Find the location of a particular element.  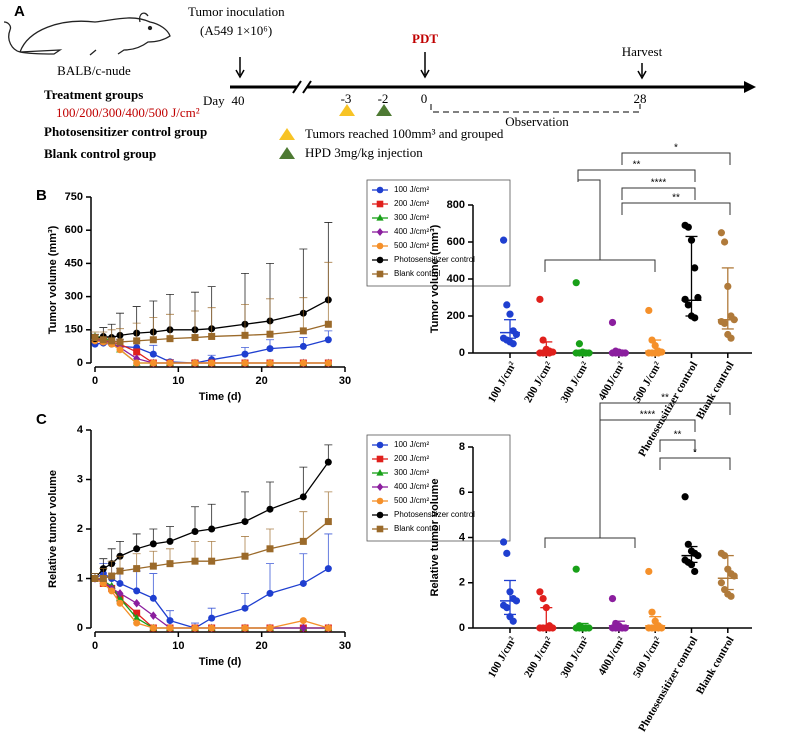

legend-box is located at coordinates (438, 488).